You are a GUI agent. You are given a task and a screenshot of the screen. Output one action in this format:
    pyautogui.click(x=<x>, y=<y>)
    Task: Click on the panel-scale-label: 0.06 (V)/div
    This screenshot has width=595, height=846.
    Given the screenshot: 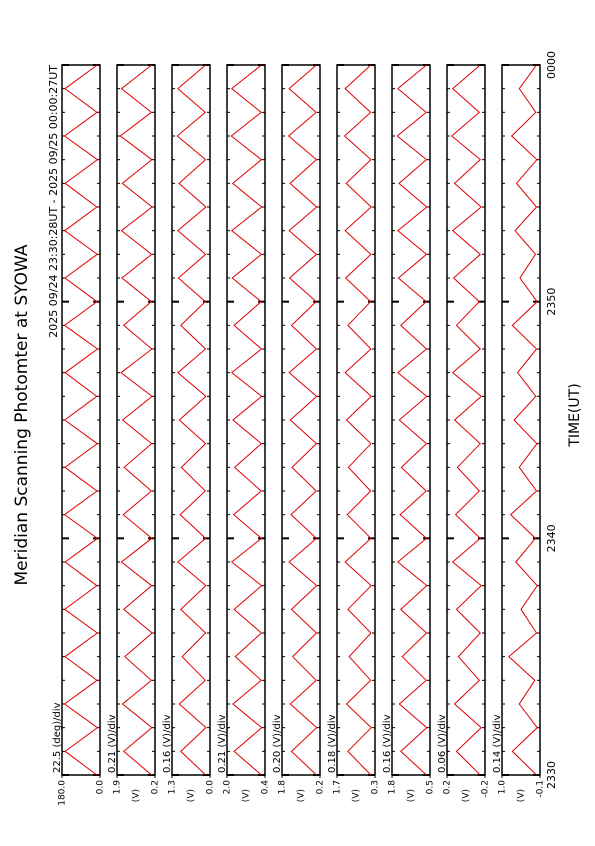 What is the action you would take?
    pyautogui.click(x=442, y=743)
    